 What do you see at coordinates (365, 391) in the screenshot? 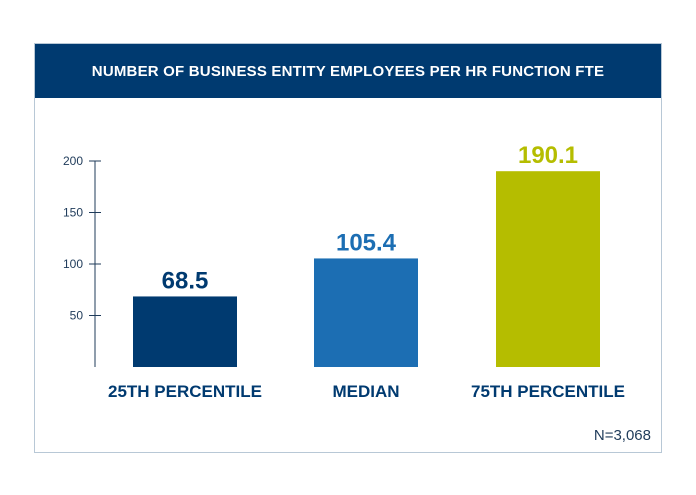
I see `x-category-label: MEDIAN` at bounding box center [365, 391].